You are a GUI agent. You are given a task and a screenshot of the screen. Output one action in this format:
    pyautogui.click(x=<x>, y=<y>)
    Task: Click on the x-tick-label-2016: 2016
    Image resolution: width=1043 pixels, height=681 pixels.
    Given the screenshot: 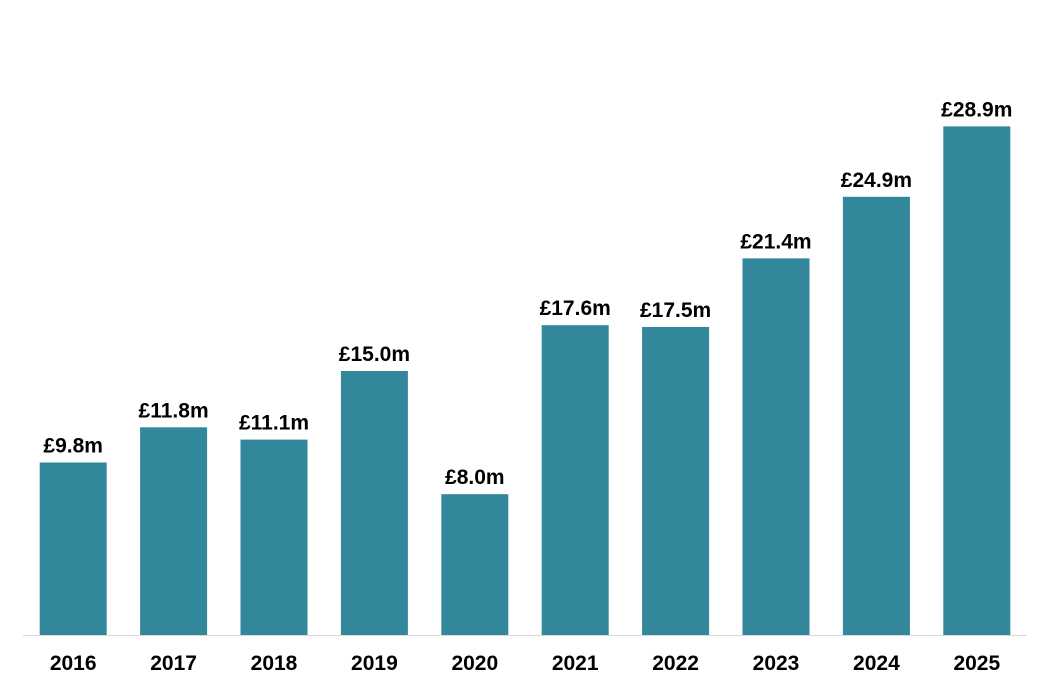 What is the action you would take?
    pyautogui.click(x=73, y=663)
    